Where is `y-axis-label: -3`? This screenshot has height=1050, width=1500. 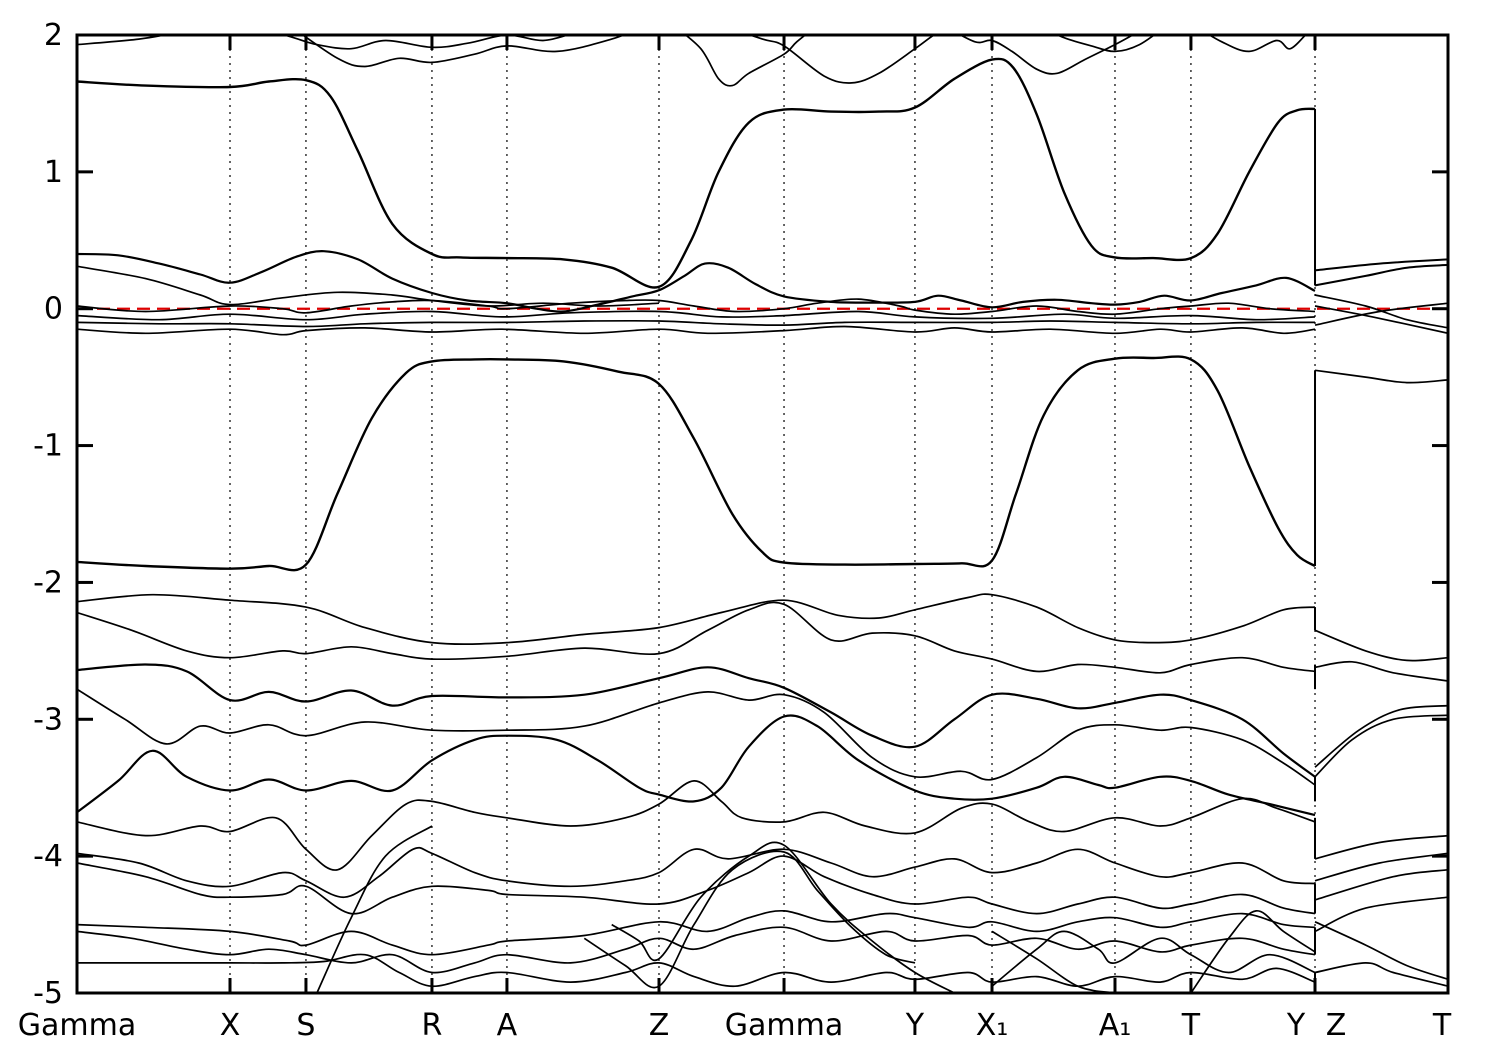 y-axis-label: -3 is located at coordinates (48, 719).